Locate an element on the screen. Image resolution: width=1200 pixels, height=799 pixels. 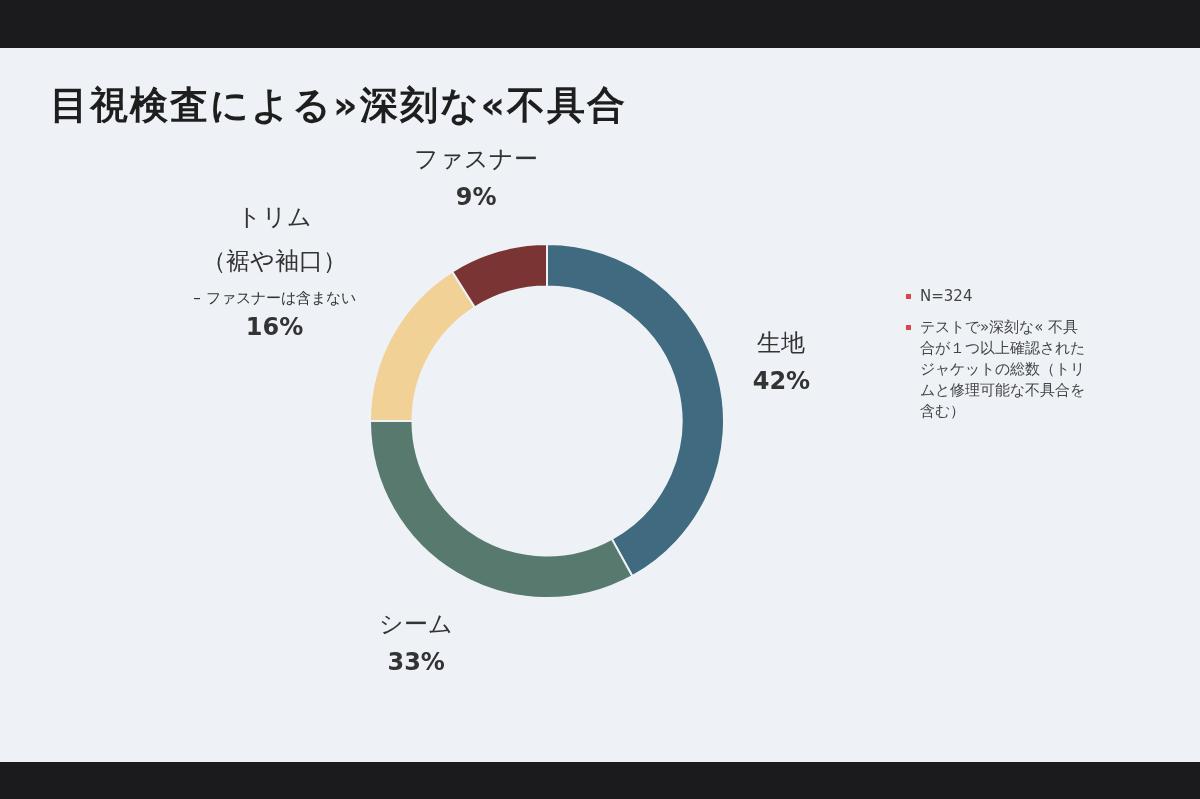
slice-label: シーム is located at coordinates (416, 624).